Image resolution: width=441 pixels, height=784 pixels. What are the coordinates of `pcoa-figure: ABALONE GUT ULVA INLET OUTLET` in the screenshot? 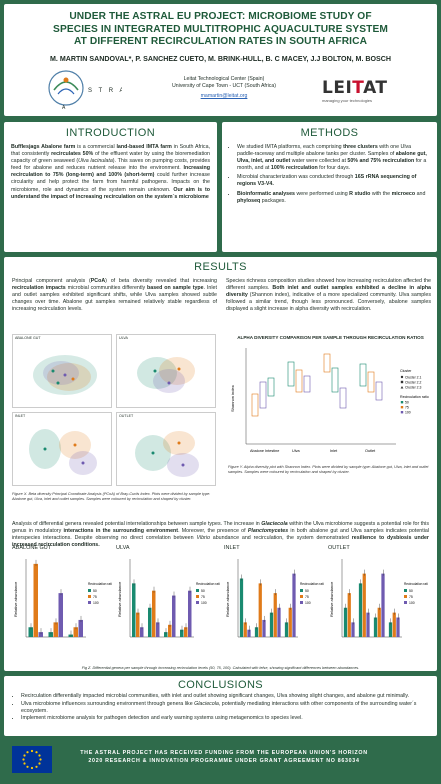 It's located at (114, 411).